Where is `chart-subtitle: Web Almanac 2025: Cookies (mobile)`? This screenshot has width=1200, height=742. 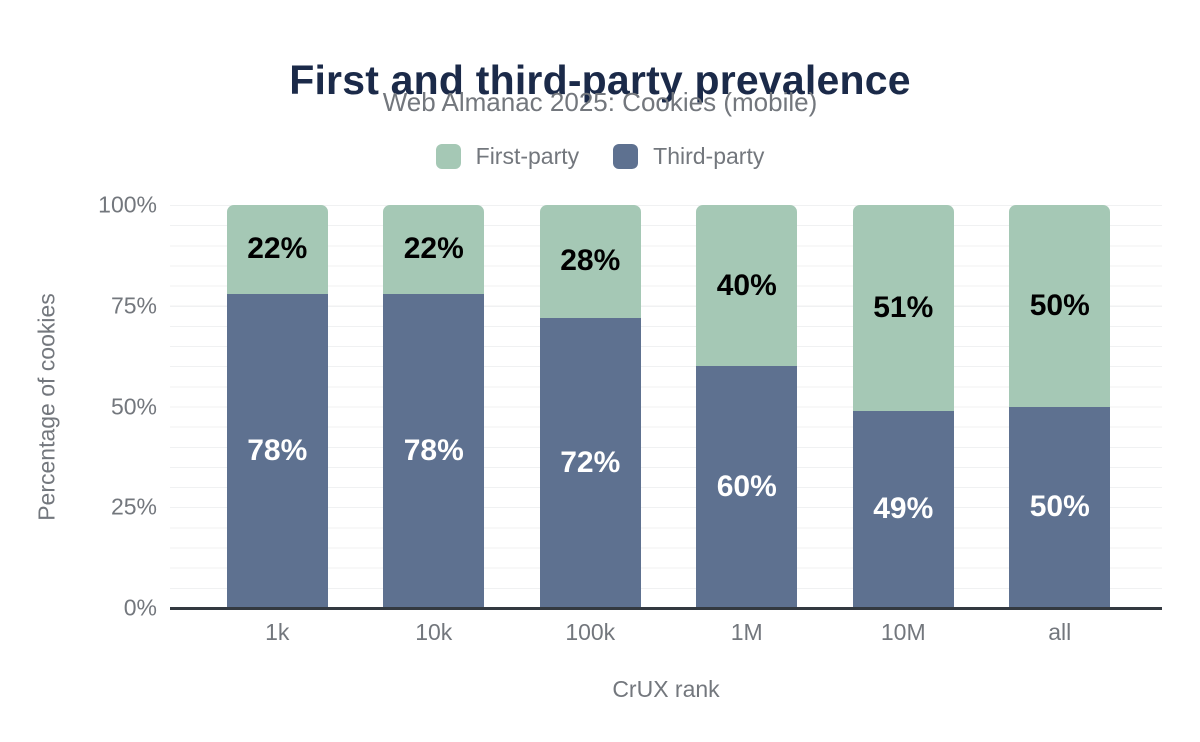 chart-subtitle: Web Almanac 2025: Cookies (mobile) is located at coordinates (600, 102).